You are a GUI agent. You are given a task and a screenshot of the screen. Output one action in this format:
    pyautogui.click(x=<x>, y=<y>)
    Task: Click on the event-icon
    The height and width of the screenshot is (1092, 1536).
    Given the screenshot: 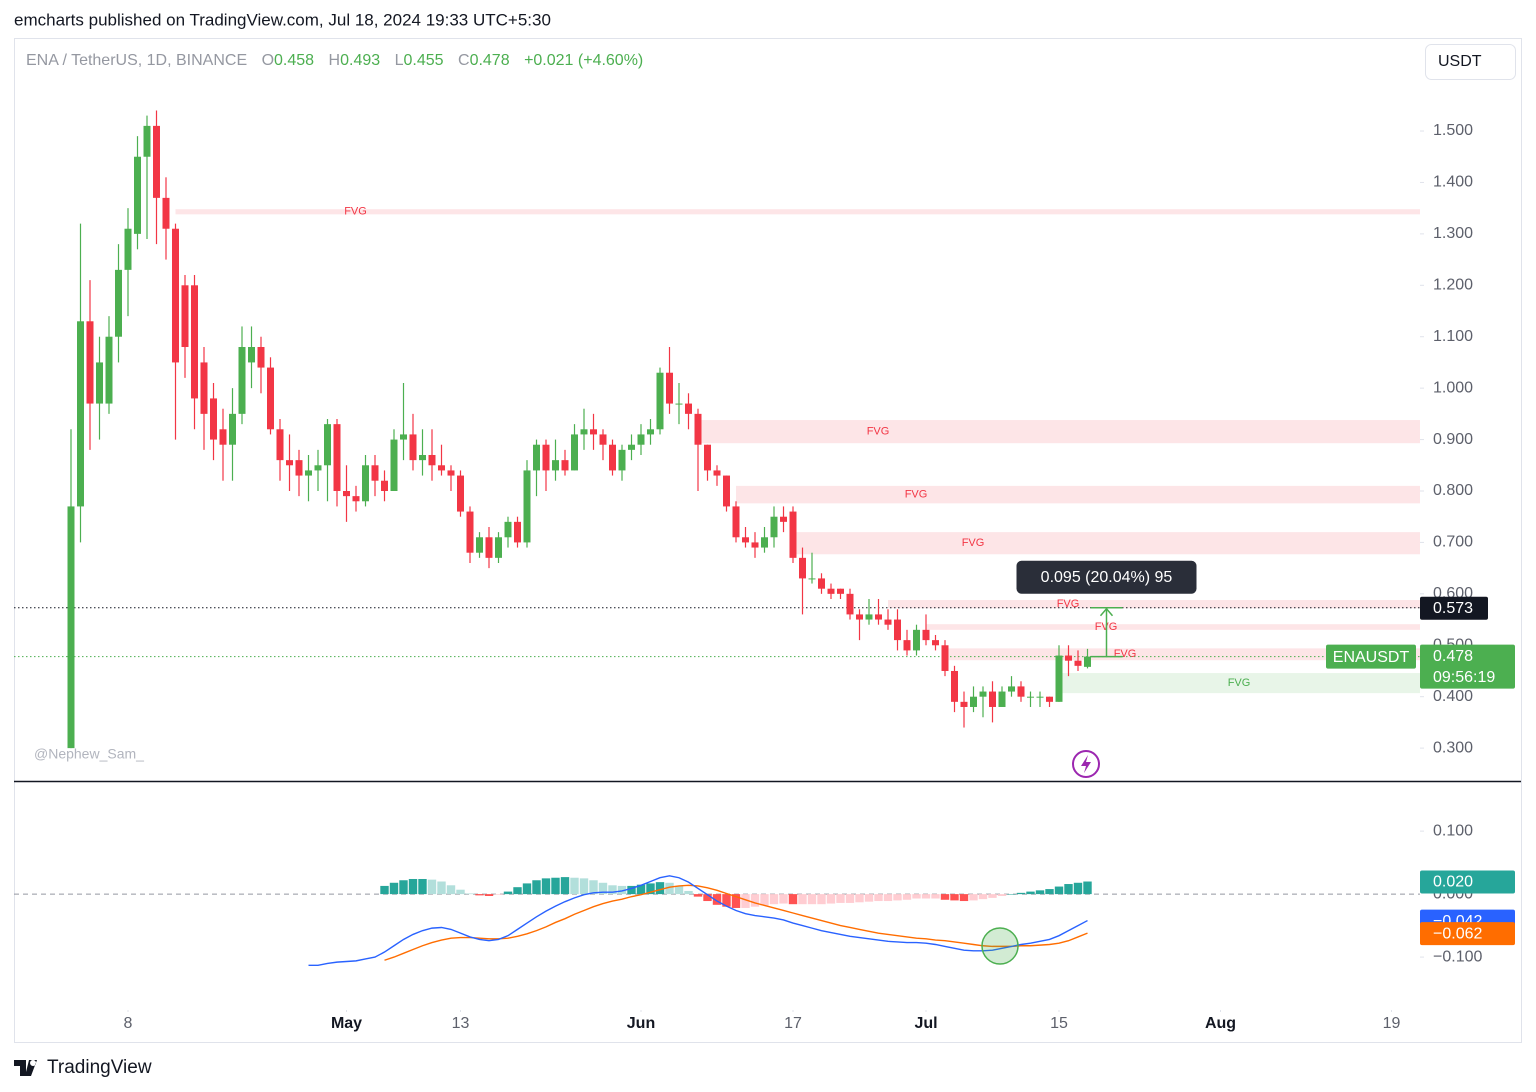 What is the action you would take?
    pyautogui.click(x=1086, y=764)
    